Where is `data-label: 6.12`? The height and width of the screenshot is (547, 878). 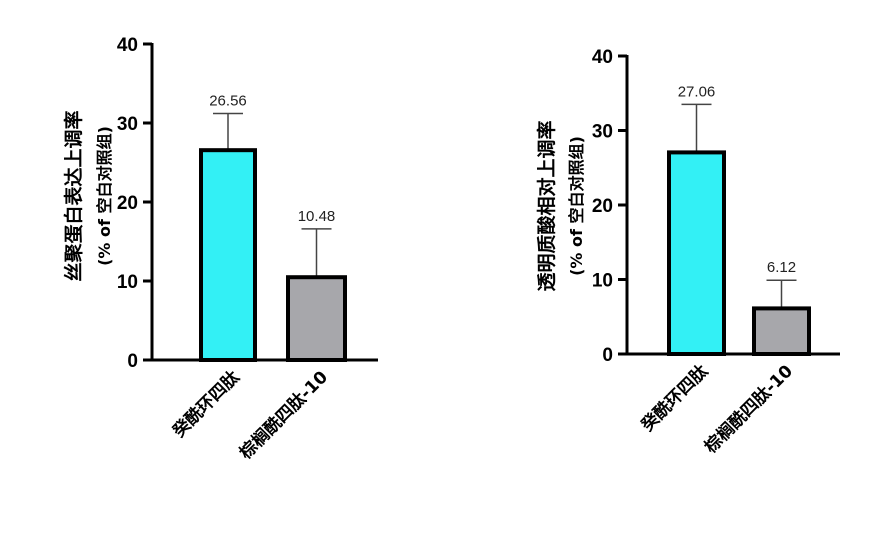 data-label: 6.12 is located at coordinates (781, 267).